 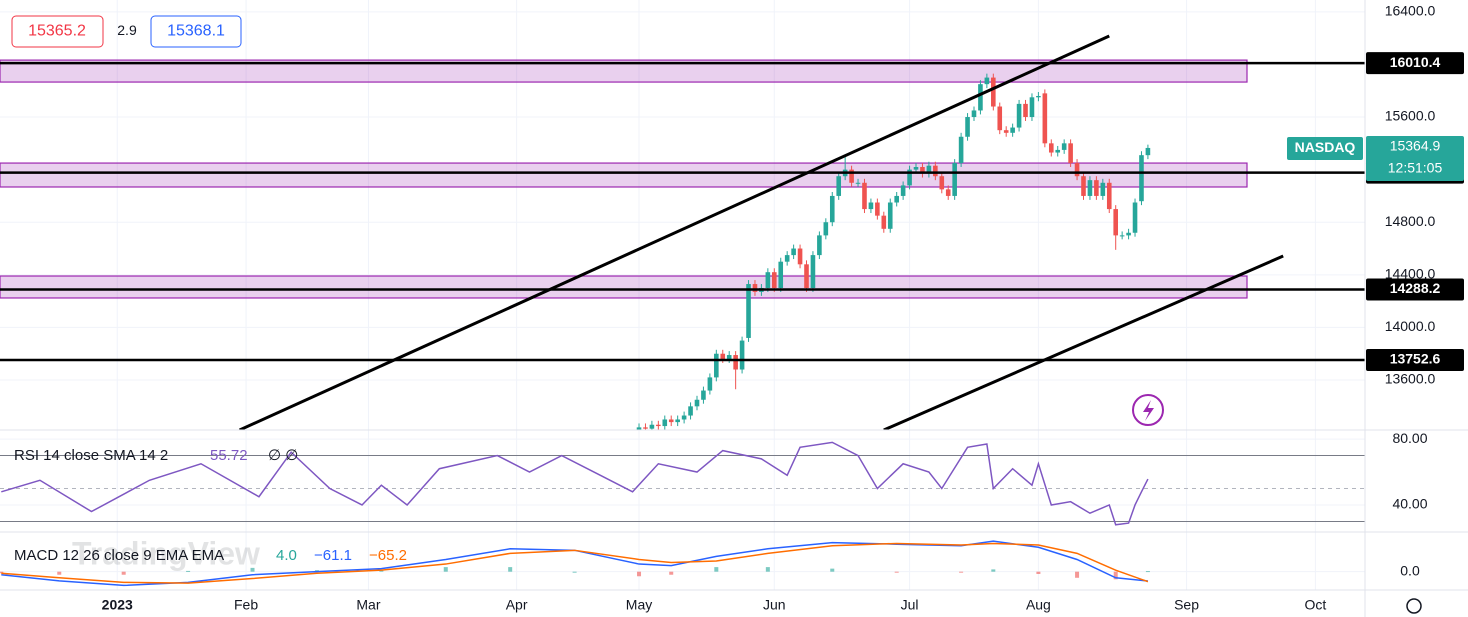 I want to click on y-tick-label: 14800.0, so click(x=1410, y=221).